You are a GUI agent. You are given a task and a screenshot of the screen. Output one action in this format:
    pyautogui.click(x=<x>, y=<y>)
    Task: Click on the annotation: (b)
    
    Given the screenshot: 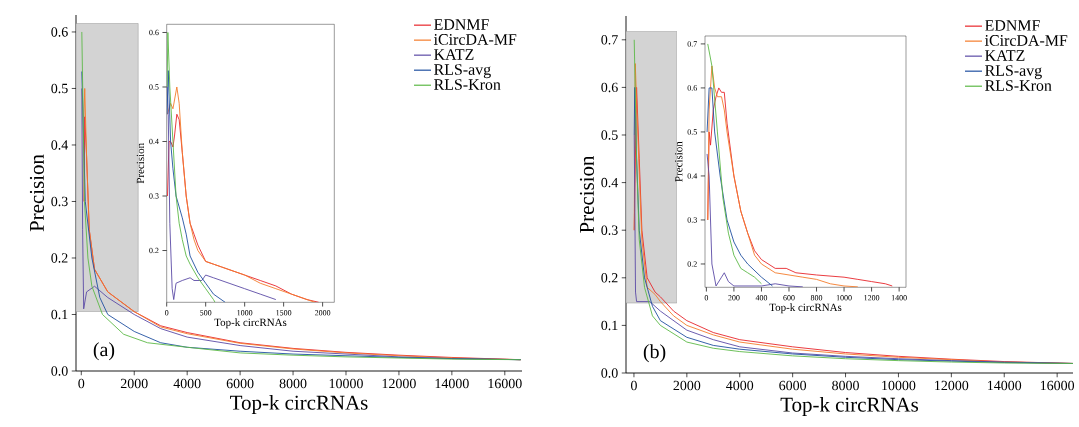 What is the action you would take?
    pyautogui.click(x=654, y=353)
    